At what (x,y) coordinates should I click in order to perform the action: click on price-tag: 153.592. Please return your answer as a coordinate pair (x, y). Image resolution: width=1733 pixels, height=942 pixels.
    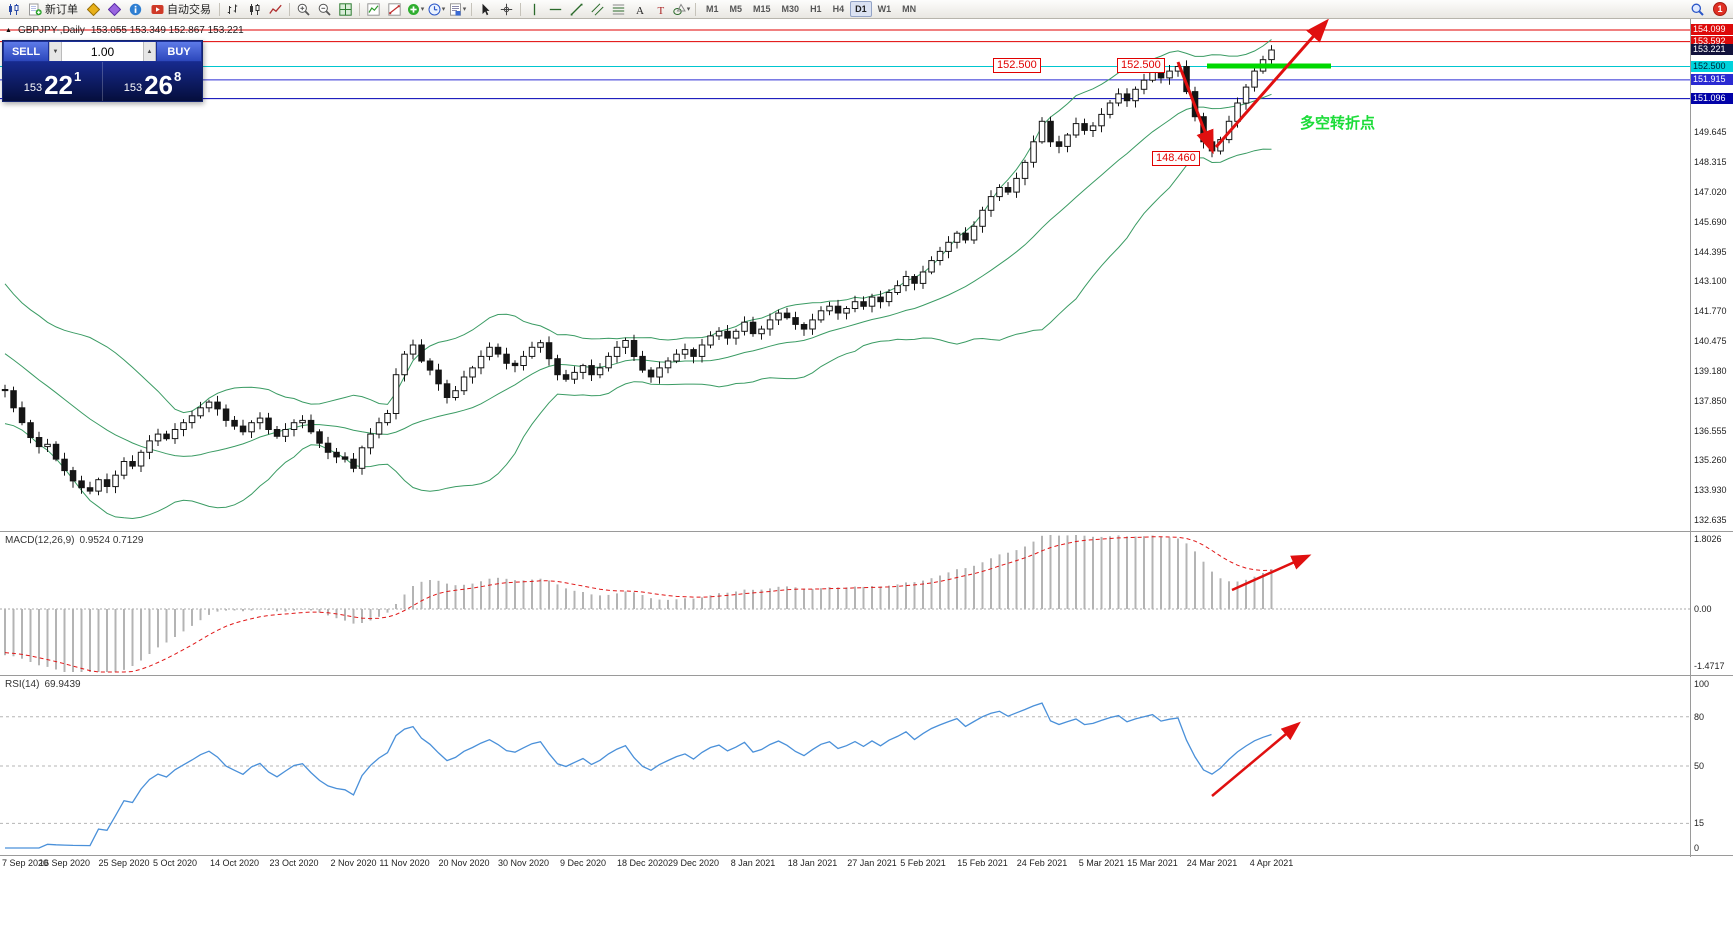
    Looking at the image, I should click on (1712, 41).